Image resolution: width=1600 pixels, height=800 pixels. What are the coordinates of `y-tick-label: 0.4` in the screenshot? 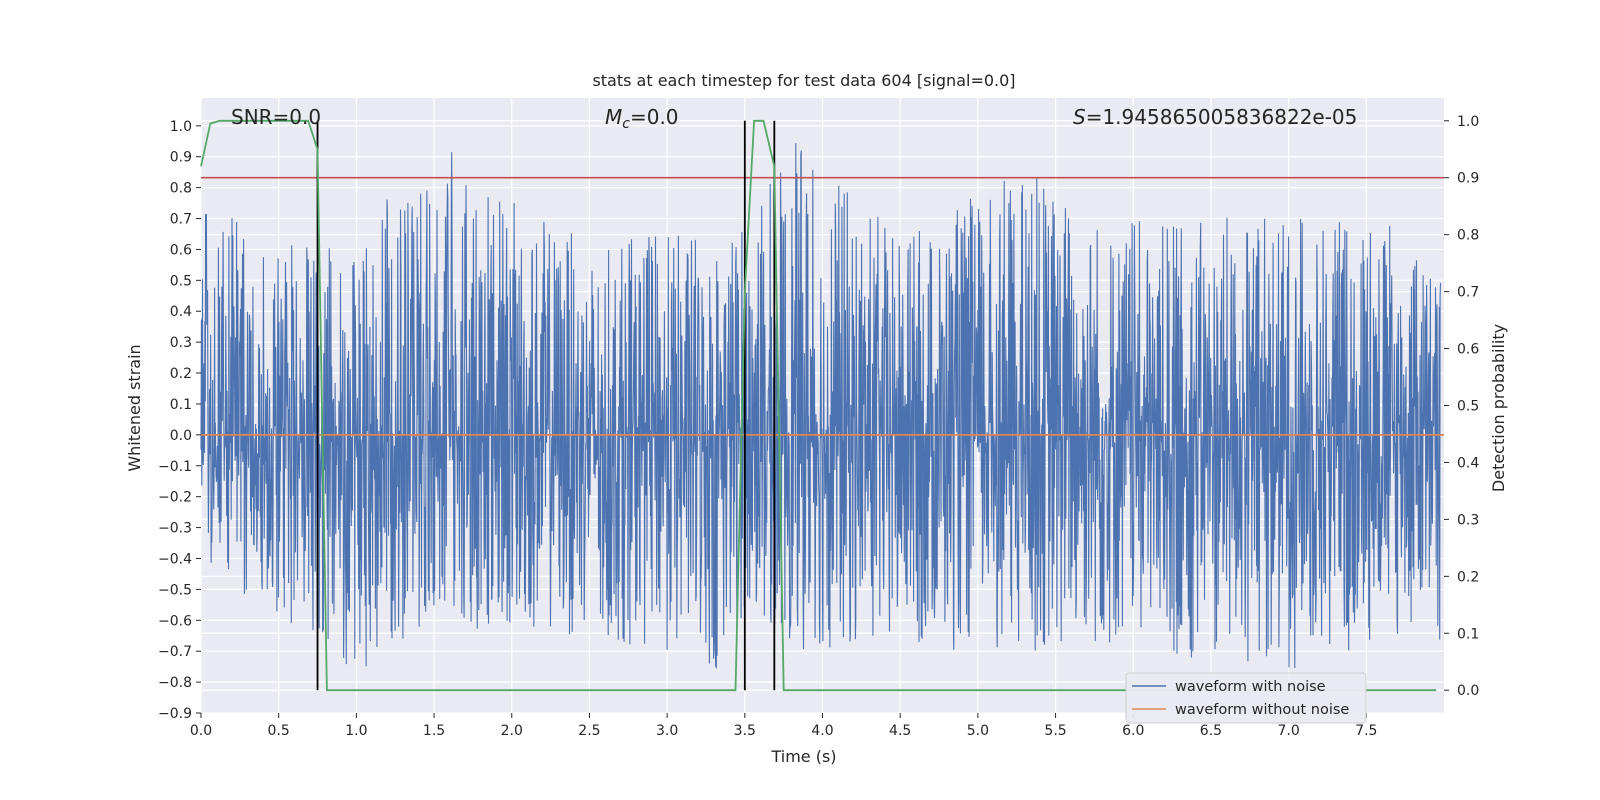 It's located at (181, 312).